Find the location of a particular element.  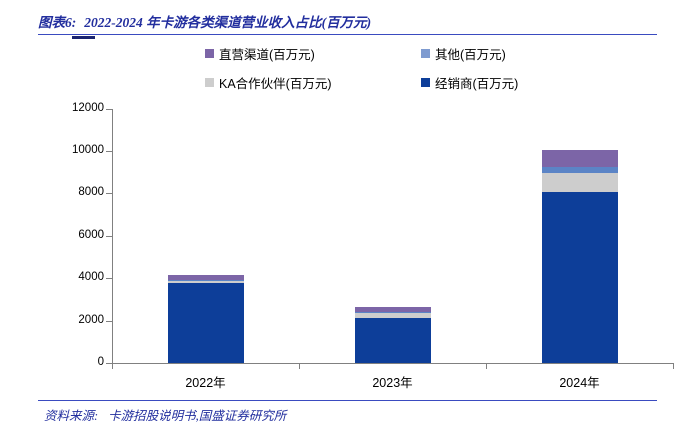

x-axis-line is located at coordinates (393, 363).